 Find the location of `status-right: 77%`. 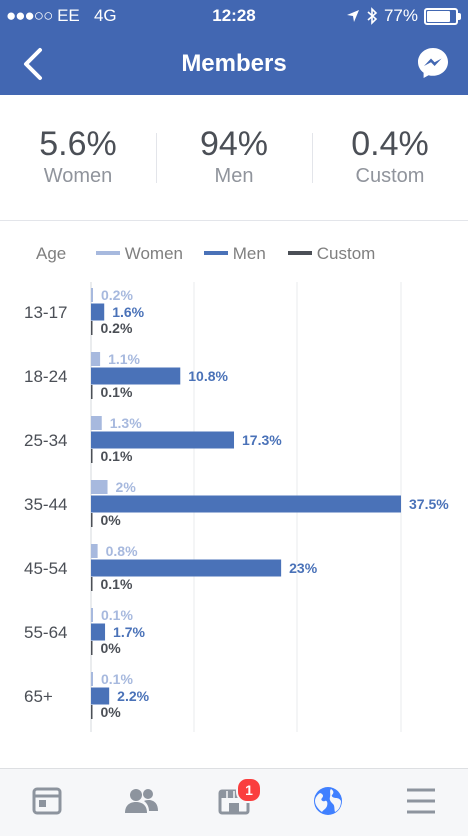

status-right: 77% is located at coordinates (403, 16).